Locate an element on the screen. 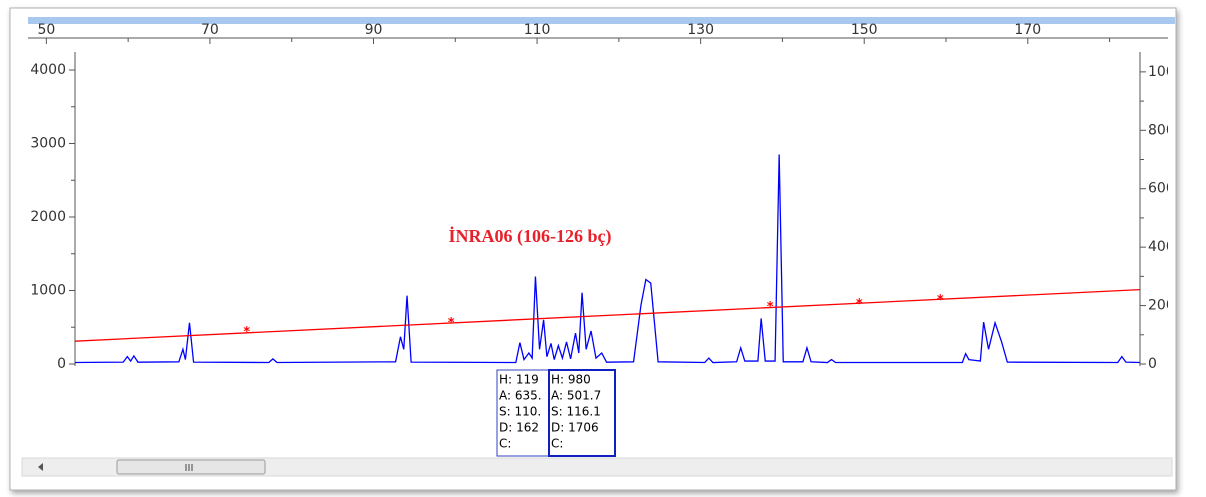 The height and width of the screenshot is (497, 1206). horizontal-scrollbar is located at coordinates (597, 467).